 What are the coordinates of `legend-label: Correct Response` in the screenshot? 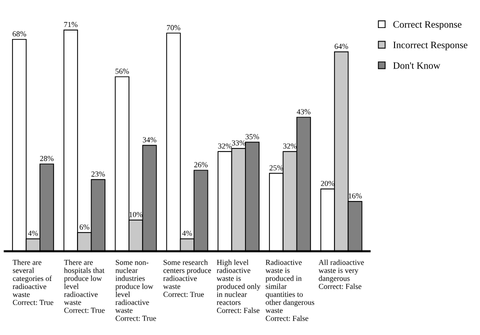 It's located at (427, 25).